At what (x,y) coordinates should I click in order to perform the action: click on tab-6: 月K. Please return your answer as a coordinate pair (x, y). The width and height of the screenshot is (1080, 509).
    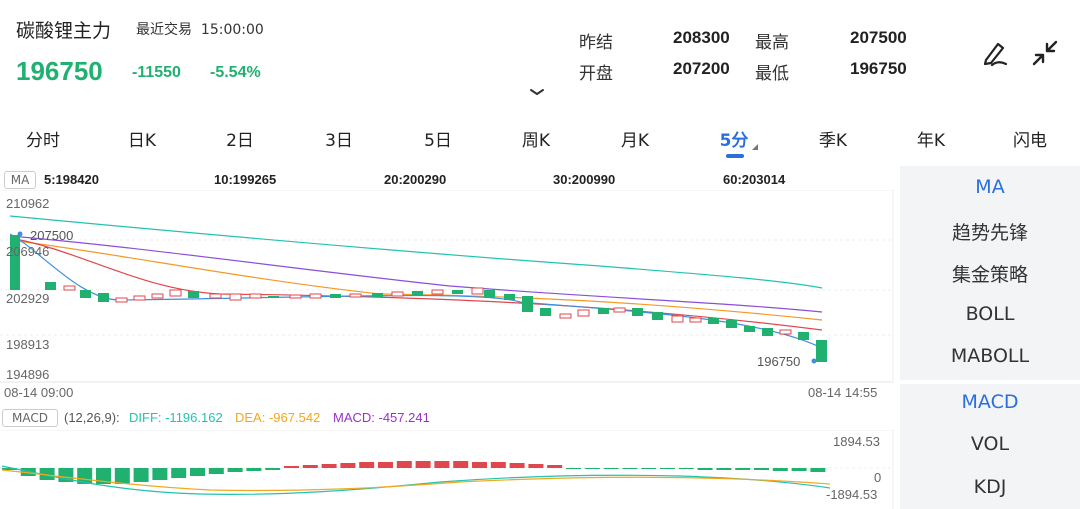
    Looking at the image, I should click on (635, 141).